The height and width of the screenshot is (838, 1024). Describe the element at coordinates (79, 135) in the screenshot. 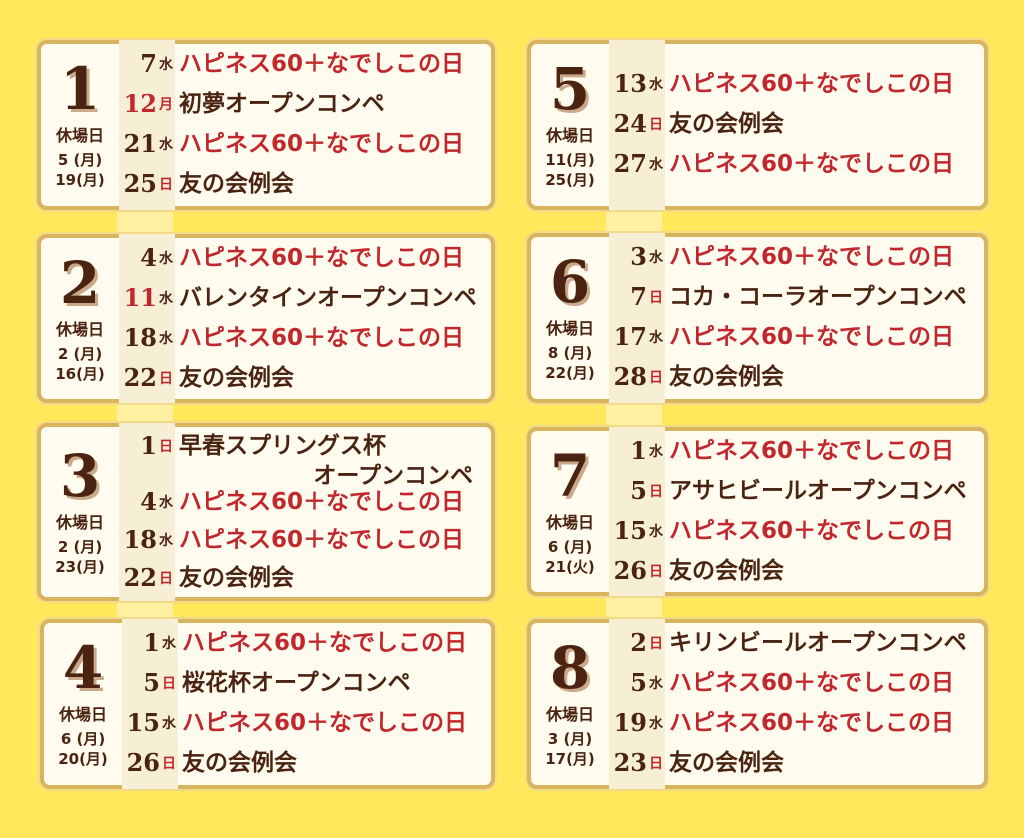

I see `closed-label: 休場日` at that location.